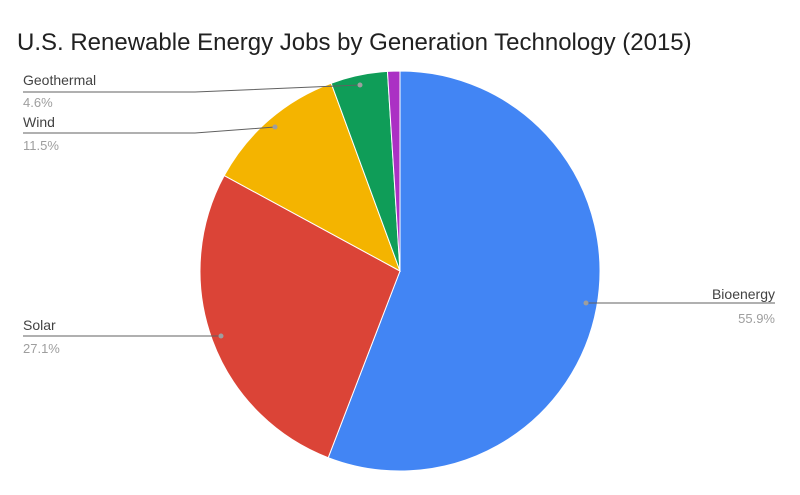 Image resolution: width=800 pixels, height=495 pixels. What do you see at coordinates (300, 316) in the screenshot?
I see `pie-slice-solar` at bounding box center [300, 316].